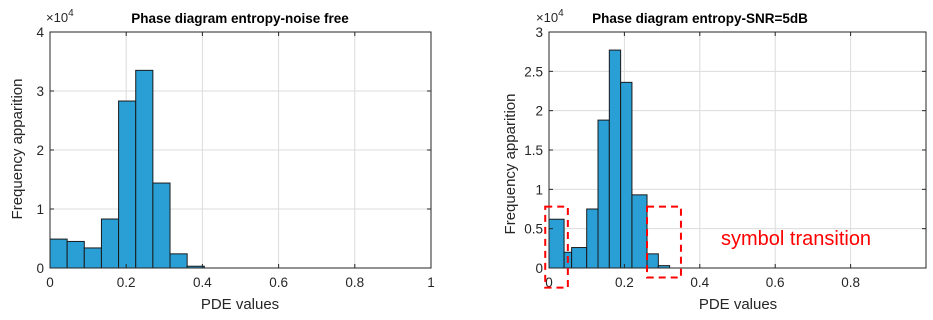 The image size is (933, 320). What do you see at coordinates (700, 18) in the screenshot?
I see `chart-title: Phase diagram entropy-SNR=5dB` at bounding box center [700, 18].